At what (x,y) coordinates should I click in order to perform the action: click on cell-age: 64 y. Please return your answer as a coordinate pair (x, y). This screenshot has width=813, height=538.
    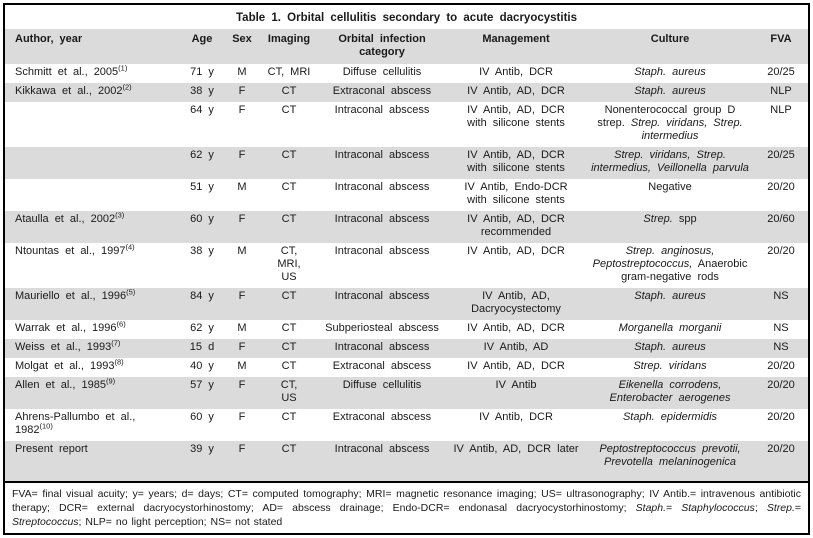
    Looking at the image, I should click on (202, 110).